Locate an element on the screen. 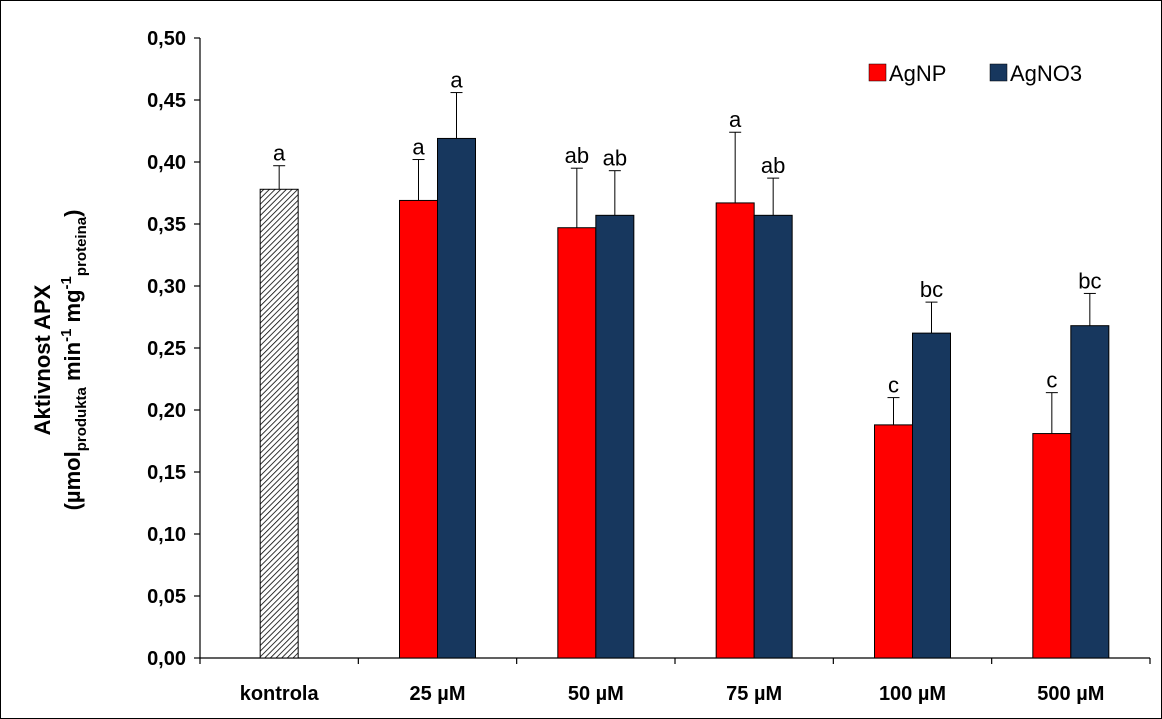 This screenshot has width=1162, height=719. bar-agno3-1-significance-label: a is located at coordinates (456, 80).